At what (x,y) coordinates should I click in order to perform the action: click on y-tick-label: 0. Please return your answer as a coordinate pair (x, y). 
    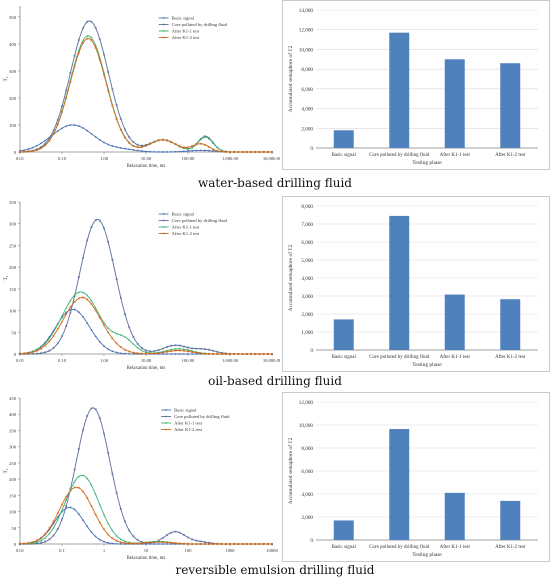
    Looking at the image, I should click on (15, 544).